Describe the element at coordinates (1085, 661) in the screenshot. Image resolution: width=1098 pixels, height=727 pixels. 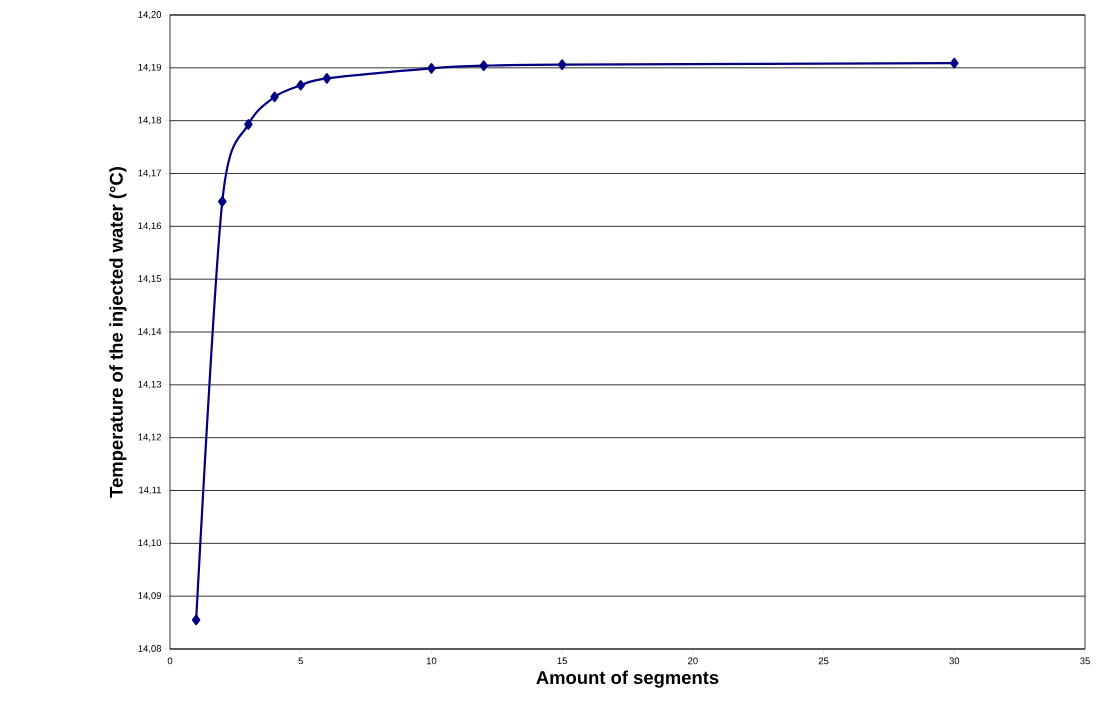
I see `x-tick-label: 35` at that location.